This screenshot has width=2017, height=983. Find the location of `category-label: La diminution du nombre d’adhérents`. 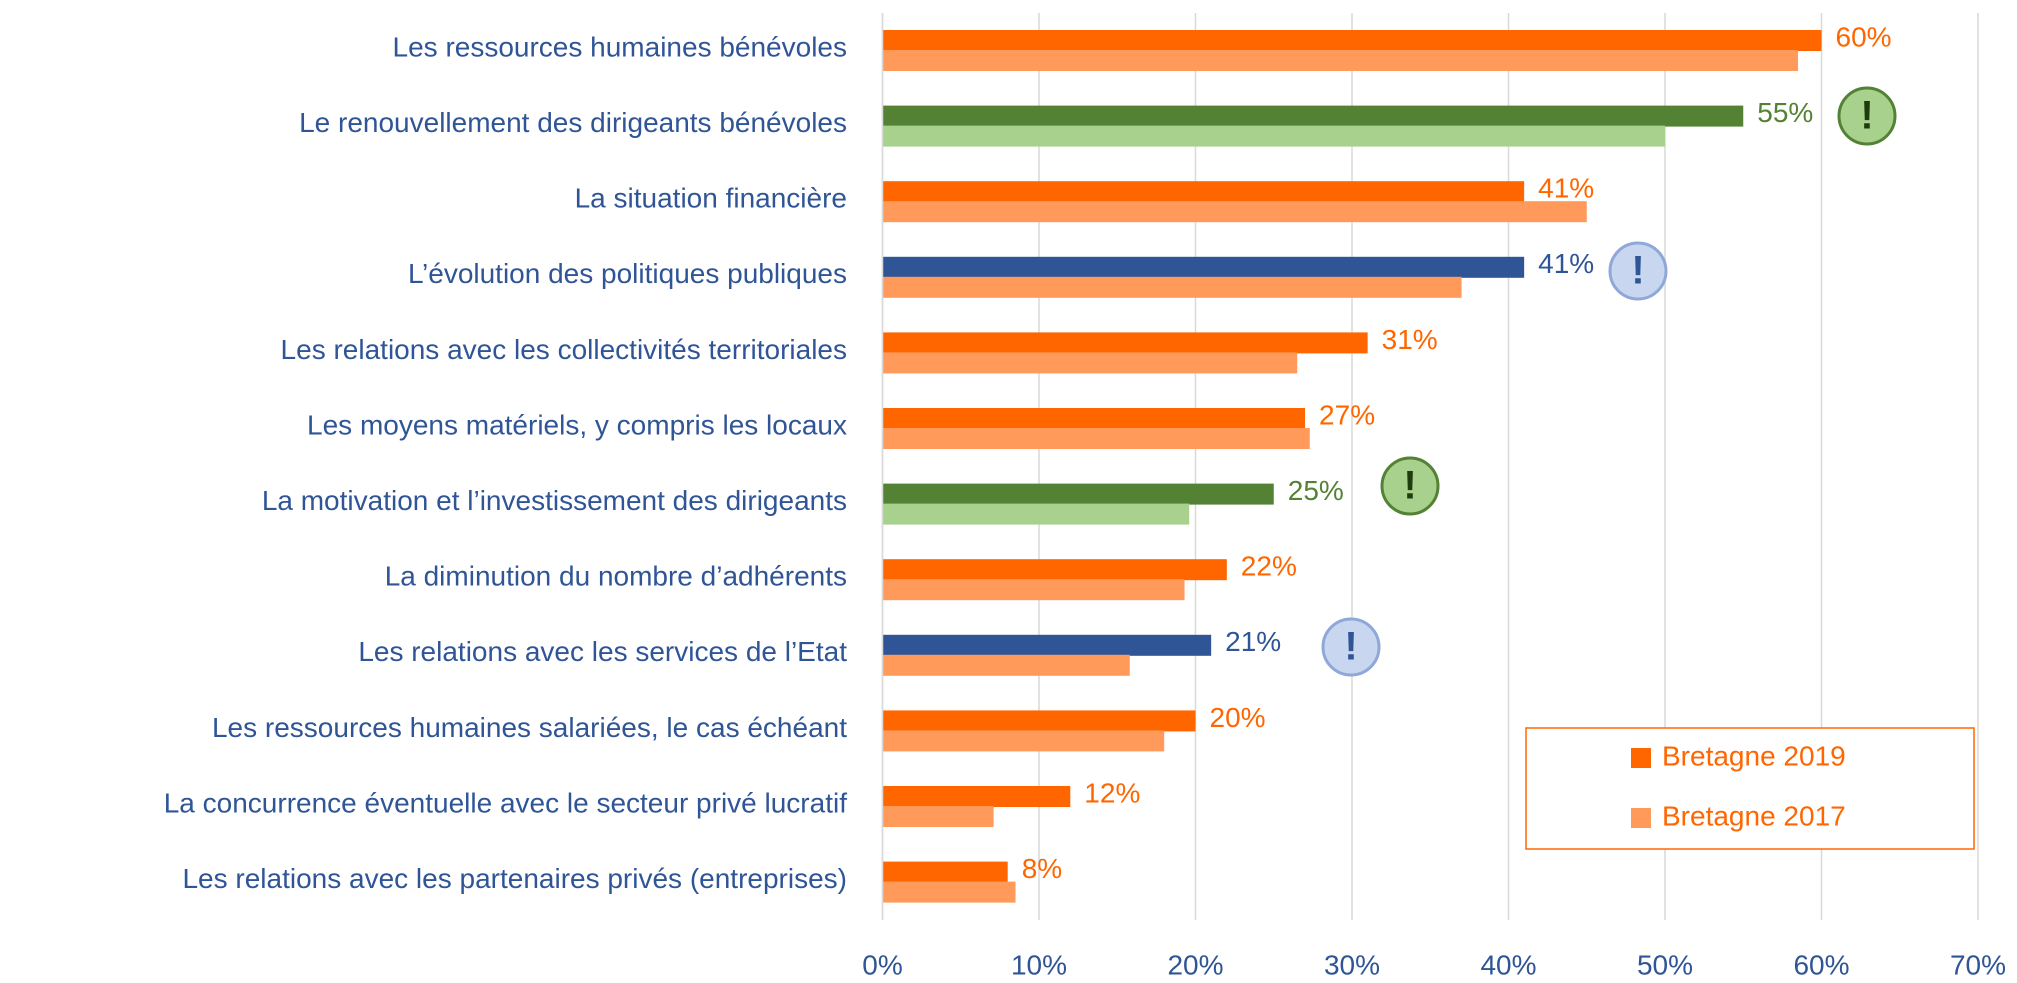

category-label: La diminution du nombre d’adhérents is located at coordinates (616, 576).